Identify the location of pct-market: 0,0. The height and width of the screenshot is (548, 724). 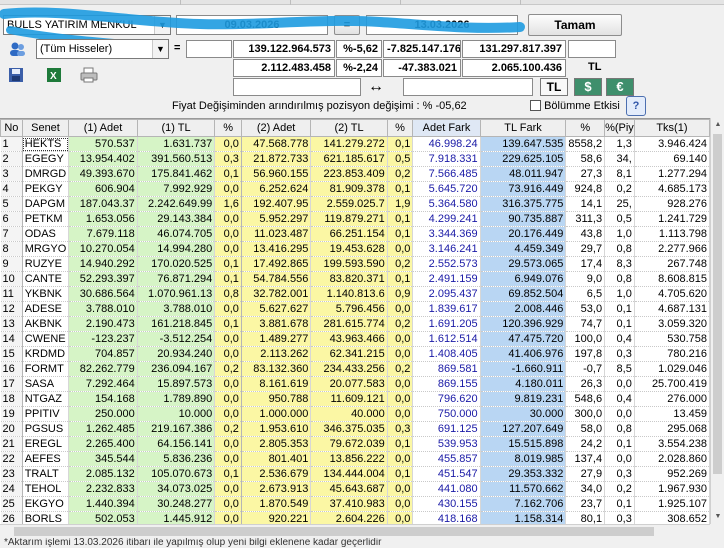
(619, 384).